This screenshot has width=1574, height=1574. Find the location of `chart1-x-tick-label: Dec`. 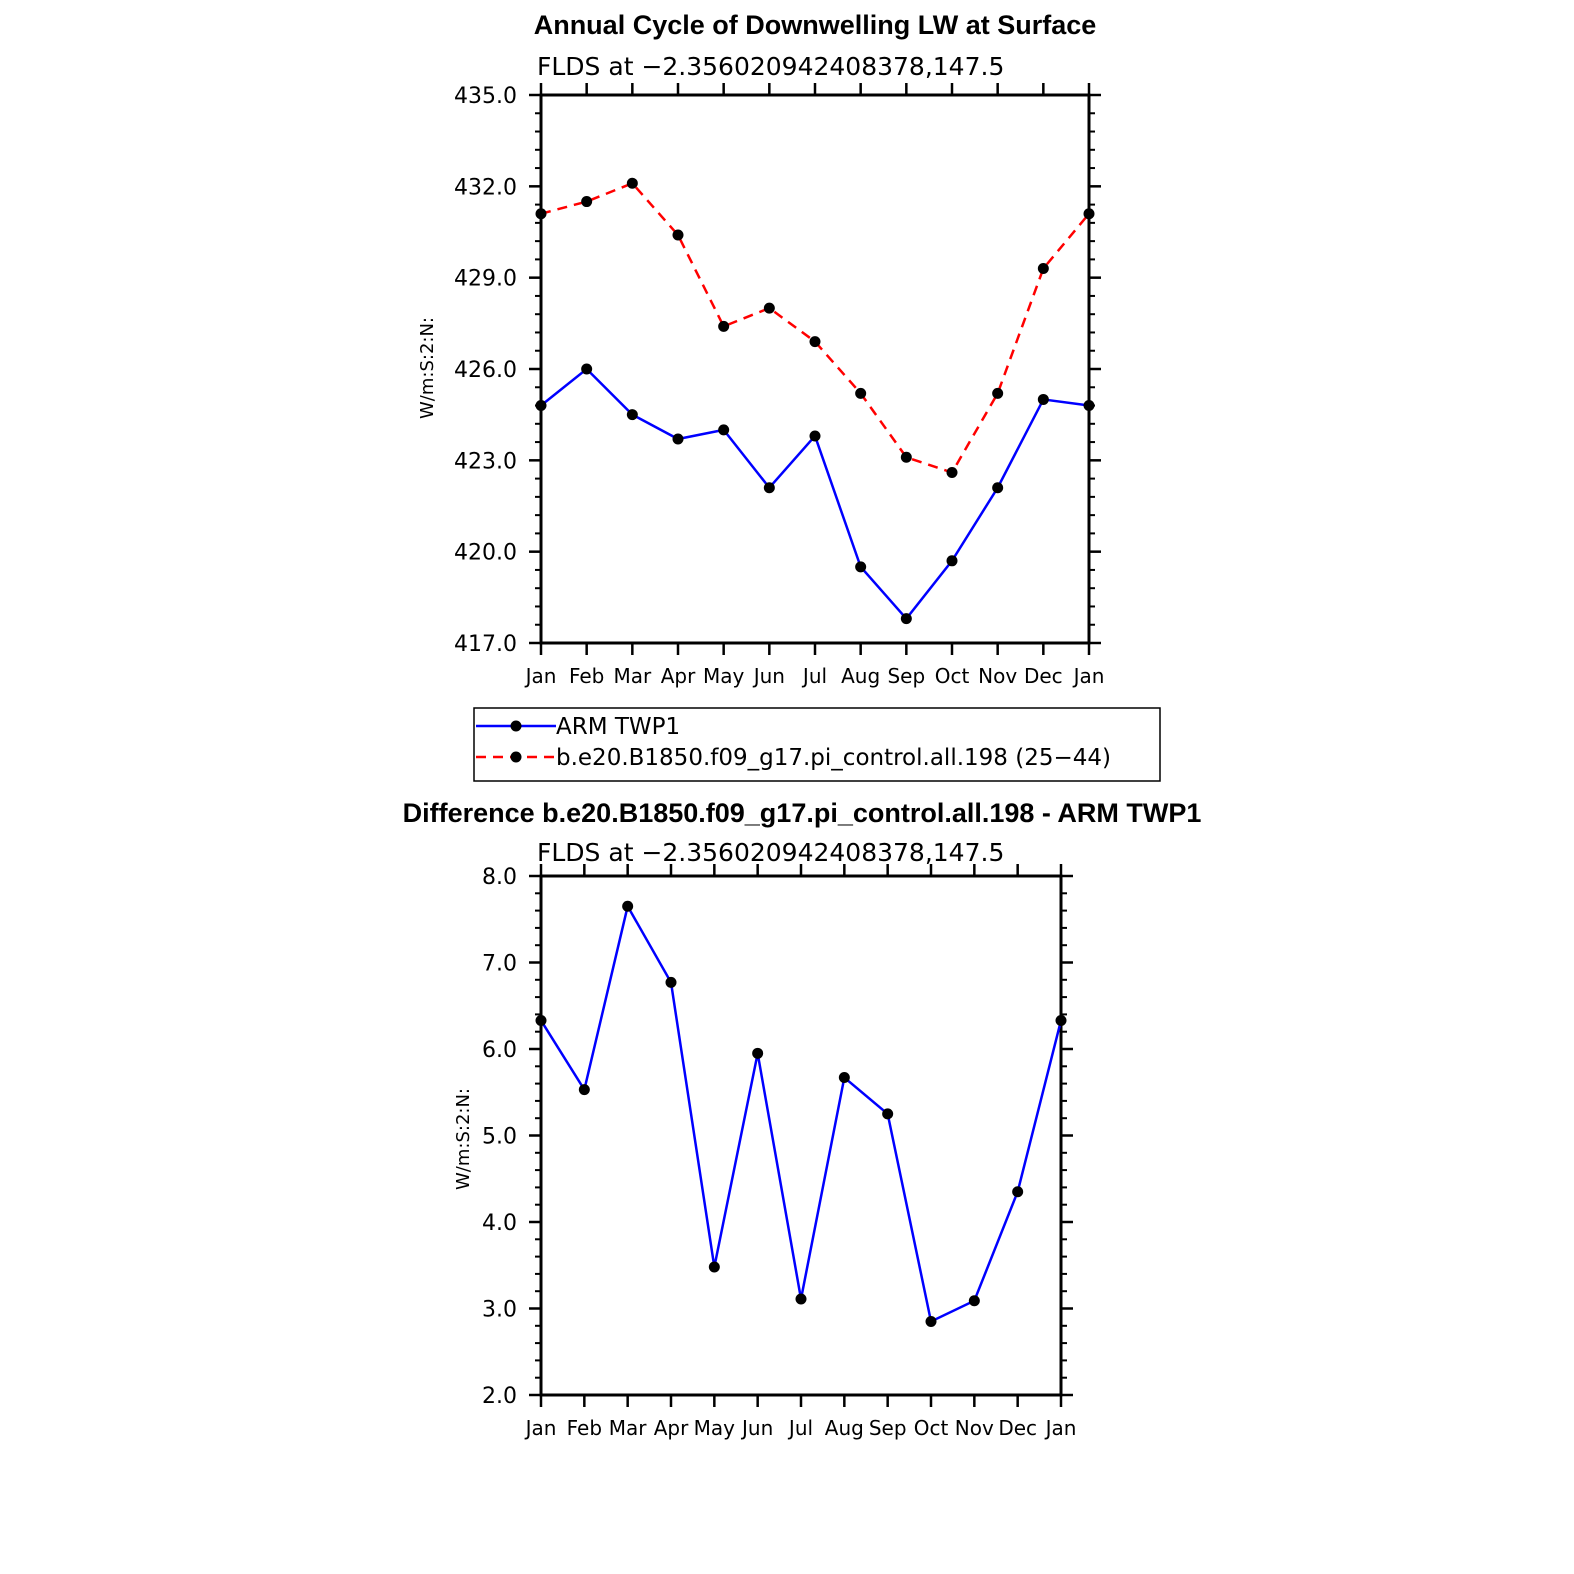

chart1-x-tick-label: Dec is located at coordinates (1043, 676).